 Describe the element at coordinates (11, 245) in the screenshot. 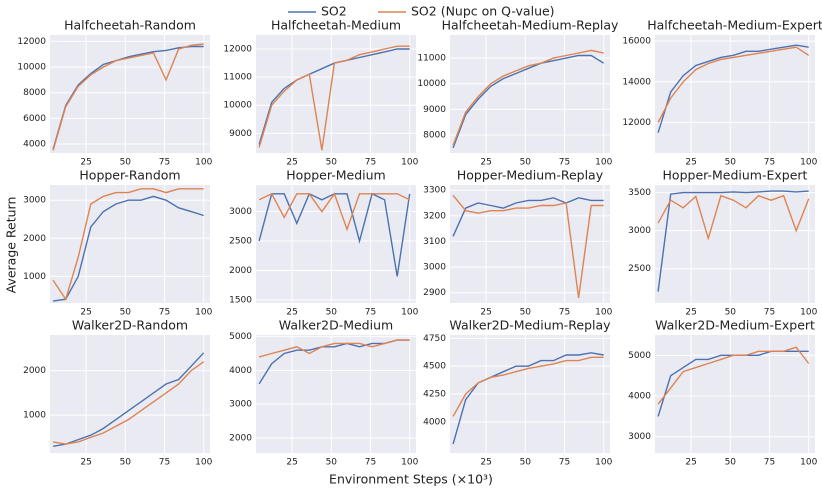

I see `y-axis-label: Average Return` at that location.